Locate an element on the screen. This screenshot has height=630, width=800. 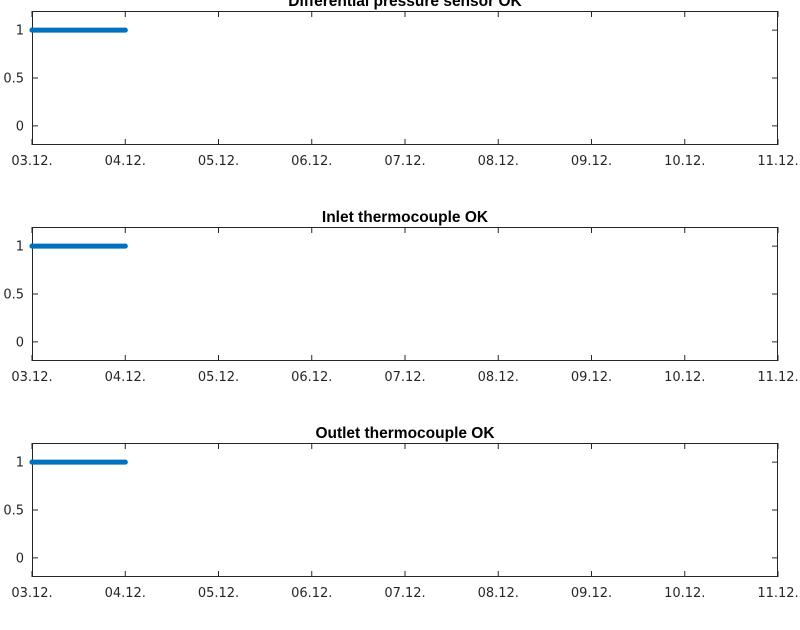
chart-title: Outlet thermocouple OK is located at coordinates (405, 433).